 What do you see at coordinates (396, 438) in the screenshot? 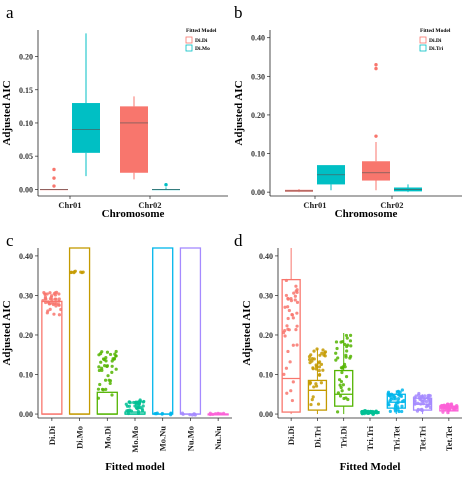
I see `x-tick-label: Tri.Tet` at bounding box center [396, 438].